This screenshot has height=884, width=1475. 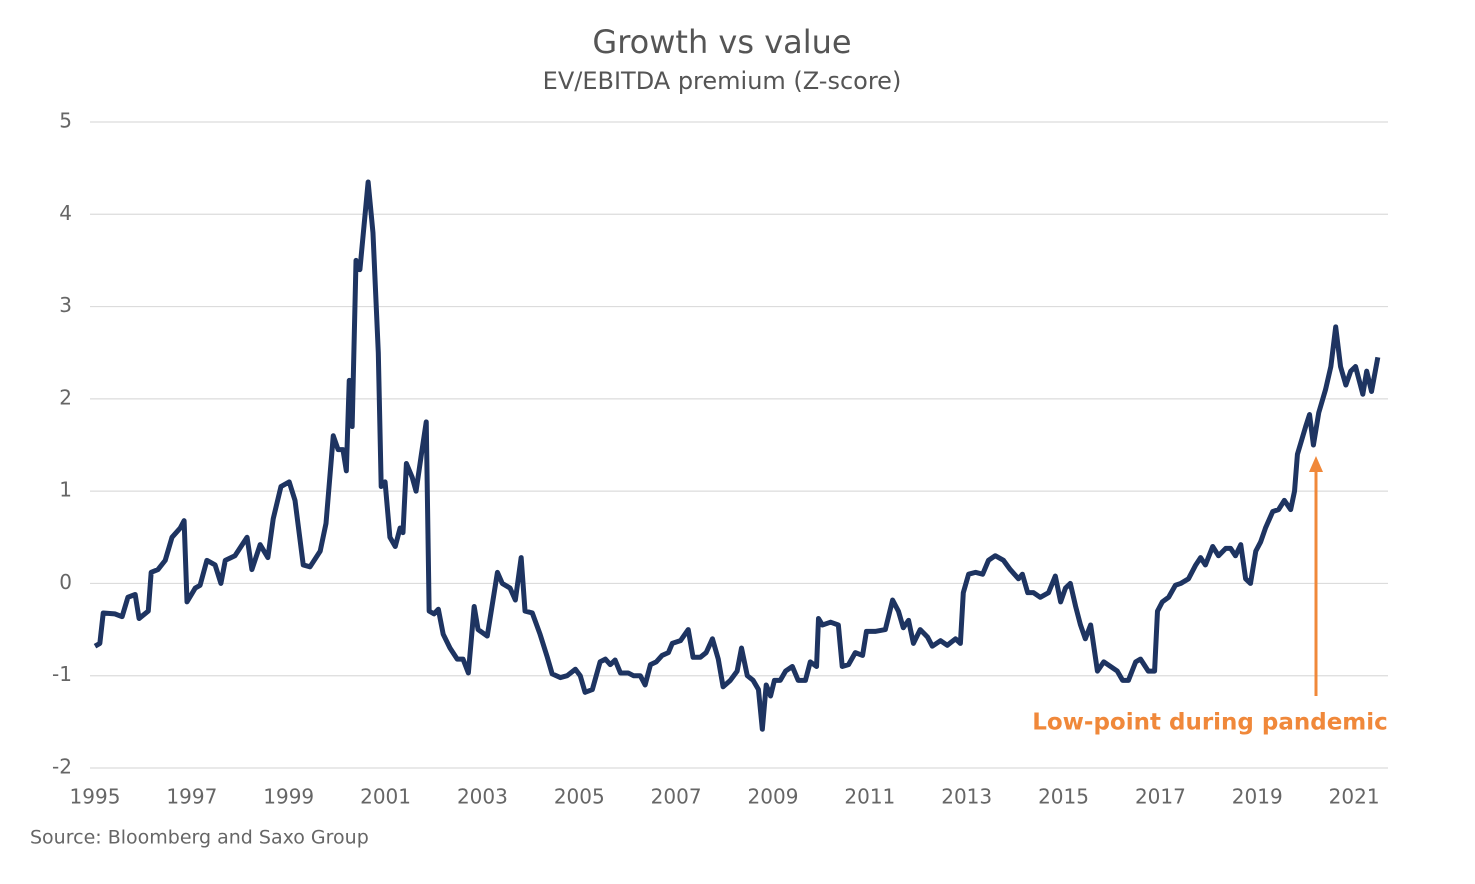 I want to click on source-note: Source: Bloomberg and Saxo Group, so click(x=199, y=838).